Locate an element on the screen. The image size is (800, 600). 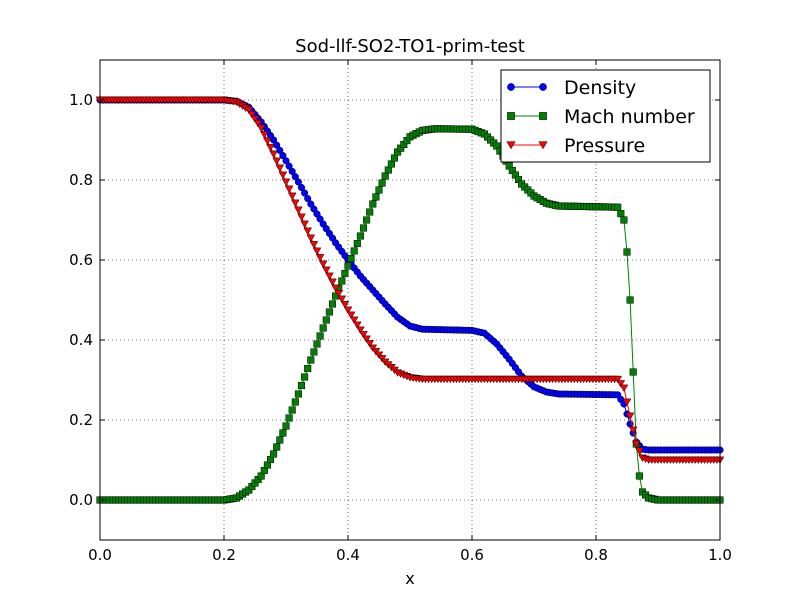
y-tick-label: 0.4 is located at coordinates (81, 340).